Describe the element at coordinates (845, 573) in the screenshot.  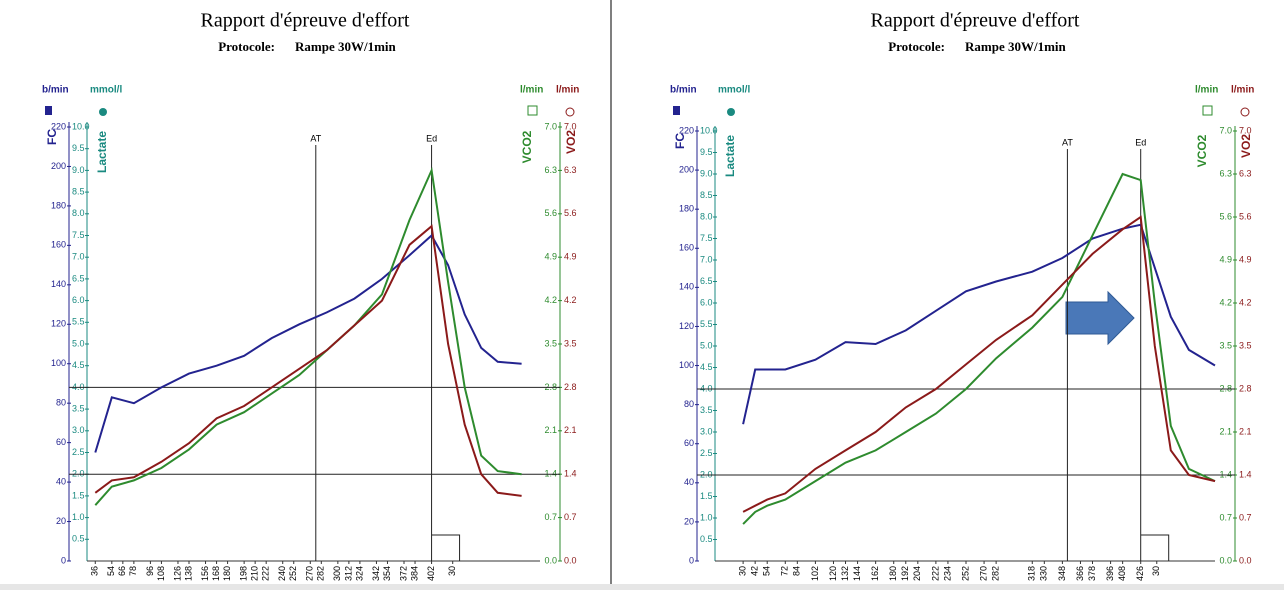
I see `x-tick-label: 132` at that location.